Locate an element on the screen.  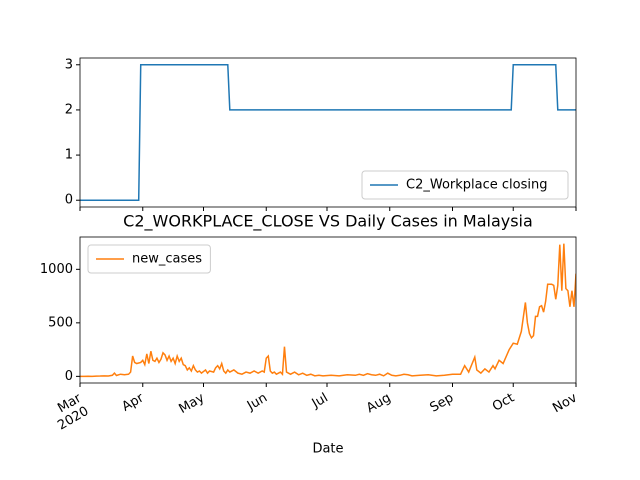
x-tick-label: May is located at coordinates (191, 403).